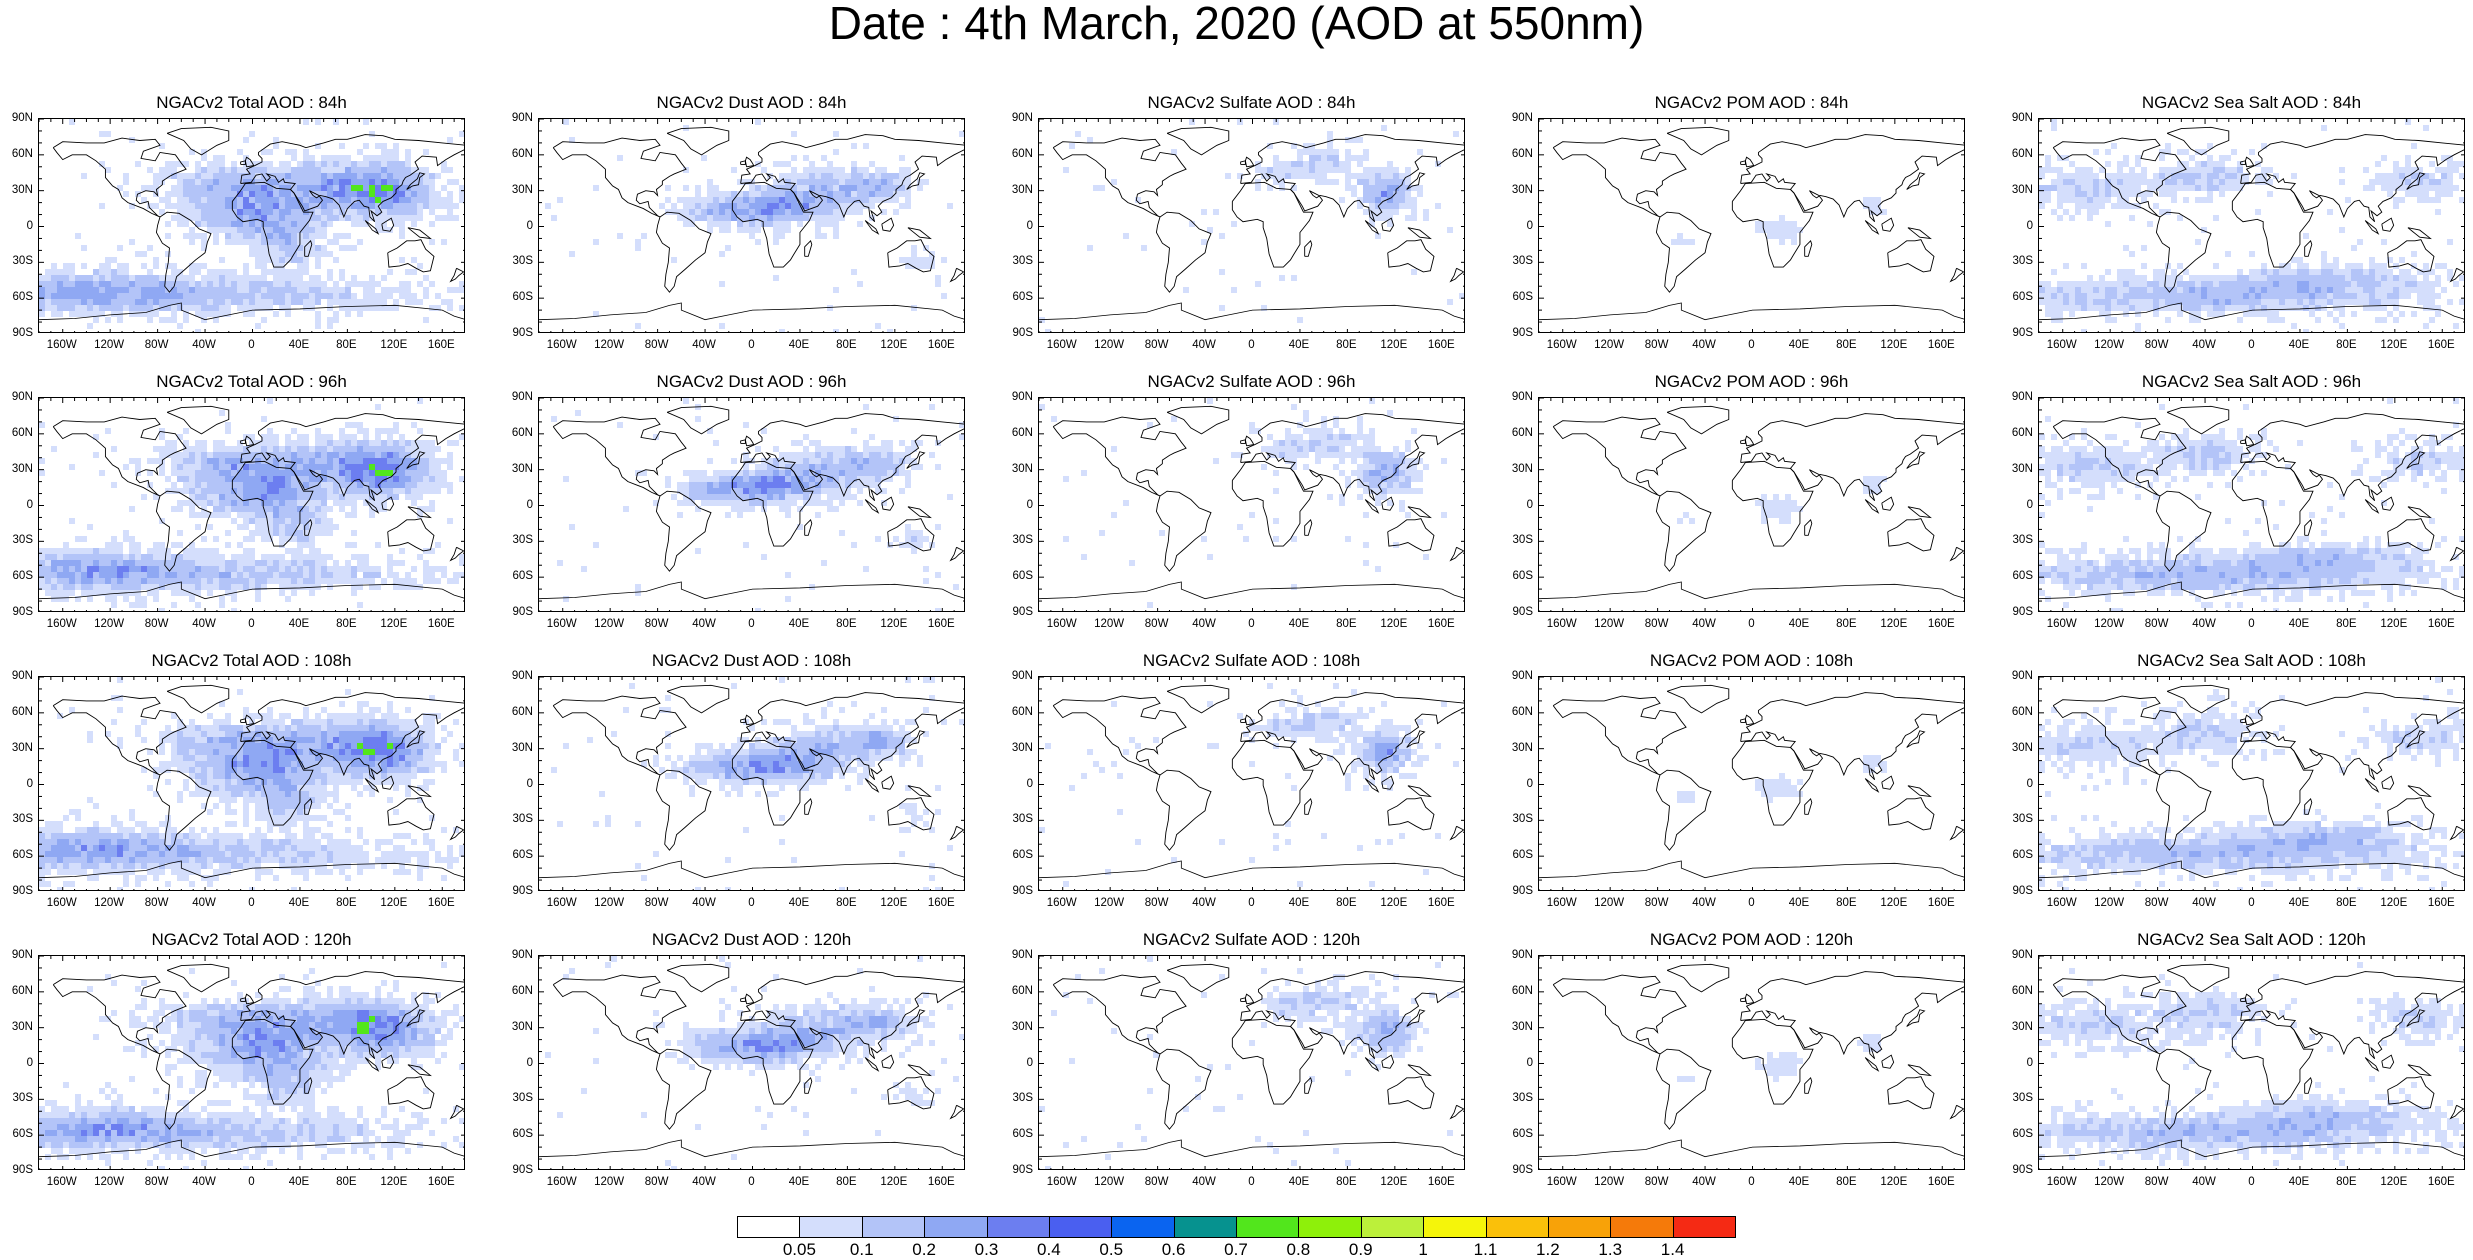  I want to click on colorbar-tick-label: 1.3, so click(1610, 1249).